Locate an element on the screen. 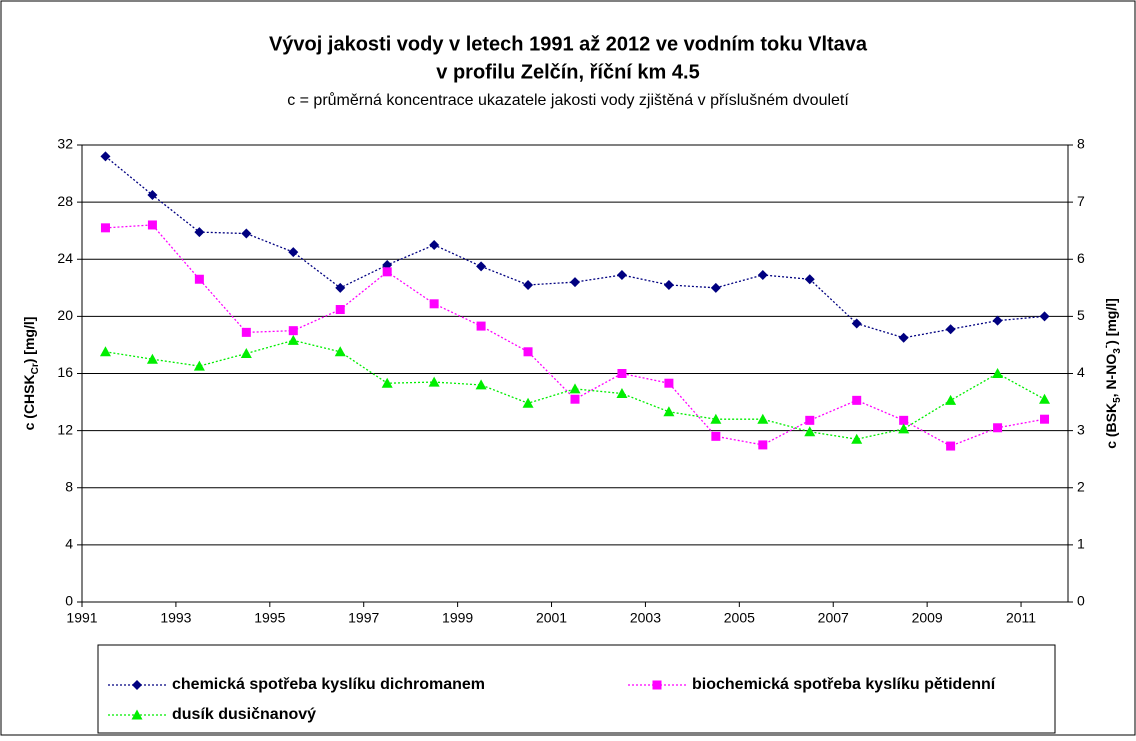  y2-tick-label: 0 is located at coordinates (1081, 601).